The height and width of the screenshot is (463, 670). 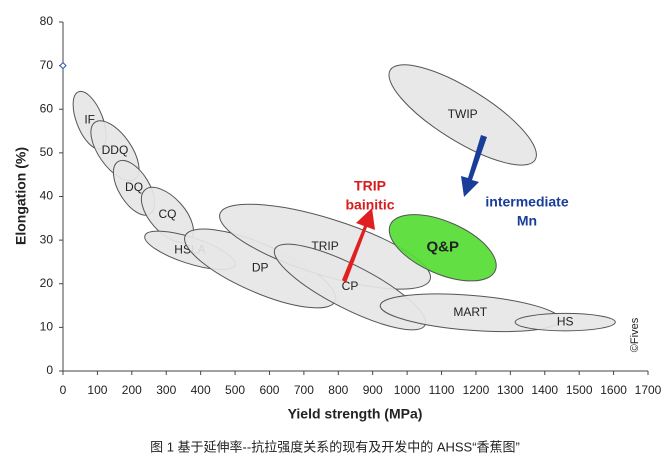 I want to click on annotation: bainitic, so click(x=369, y=205).